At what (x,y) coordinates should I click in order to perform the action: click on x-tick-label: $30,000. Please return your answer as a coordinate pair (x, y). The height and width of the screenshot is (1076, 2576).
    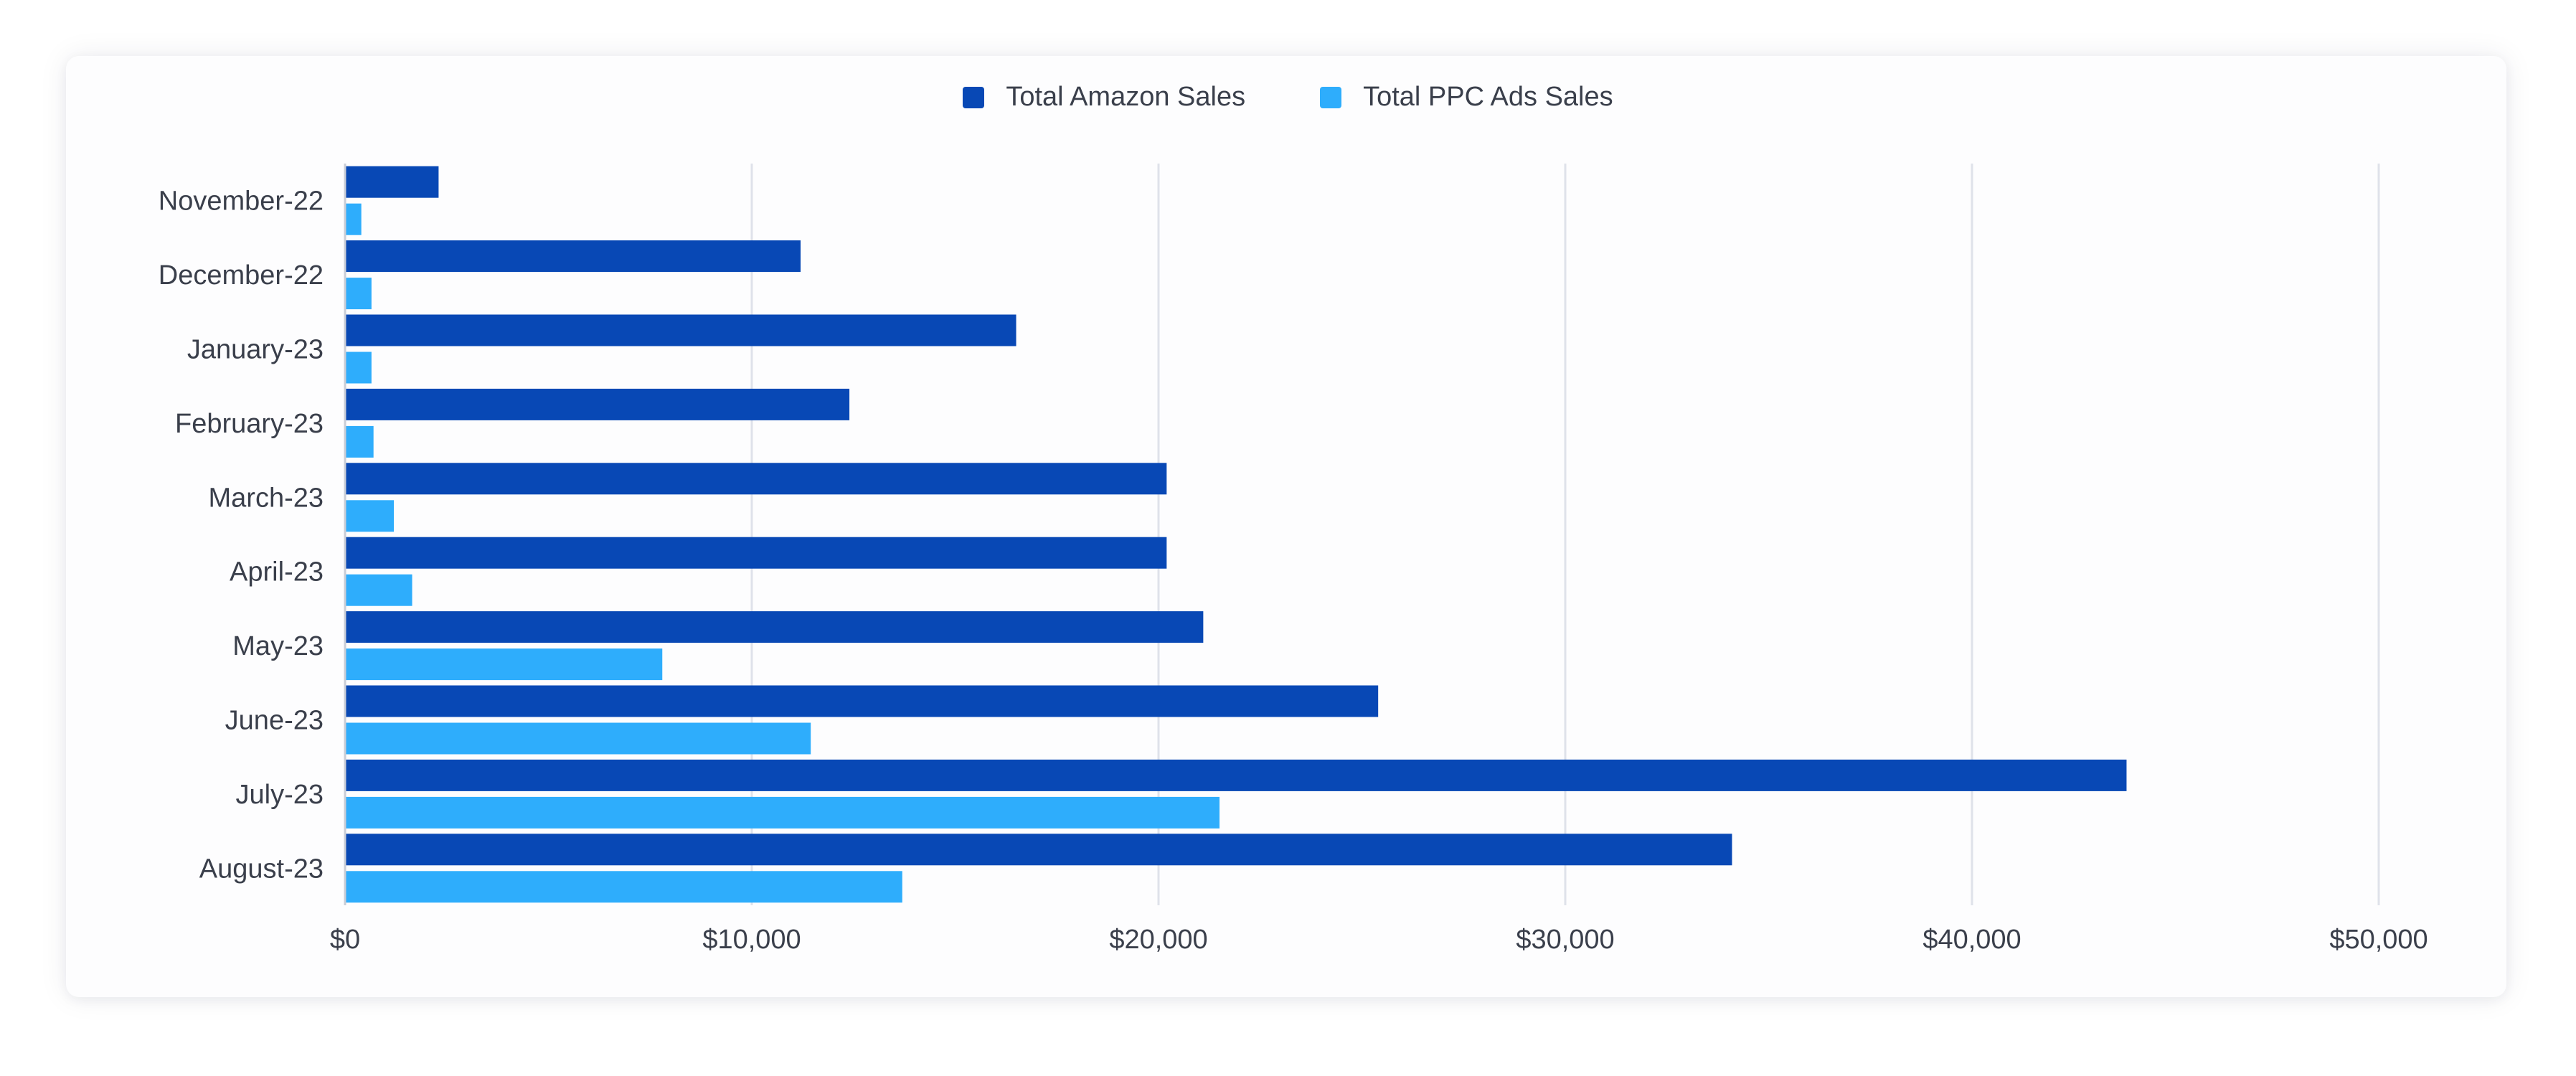
    Looking at the image, I should click on (1565, 940).